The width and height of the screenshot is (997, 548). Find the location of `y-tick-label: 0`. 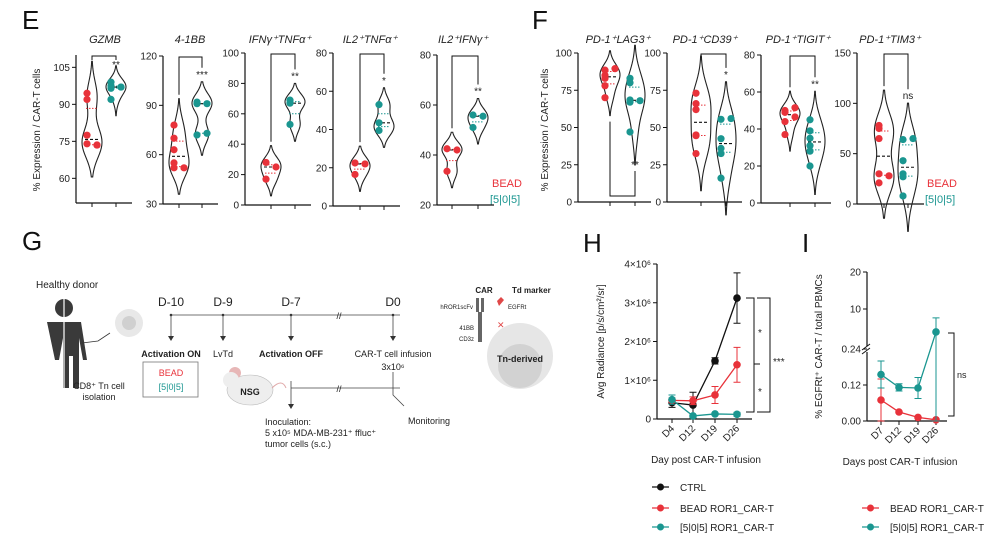

y-tick-label: 0 is located at coordinates (648, 420).